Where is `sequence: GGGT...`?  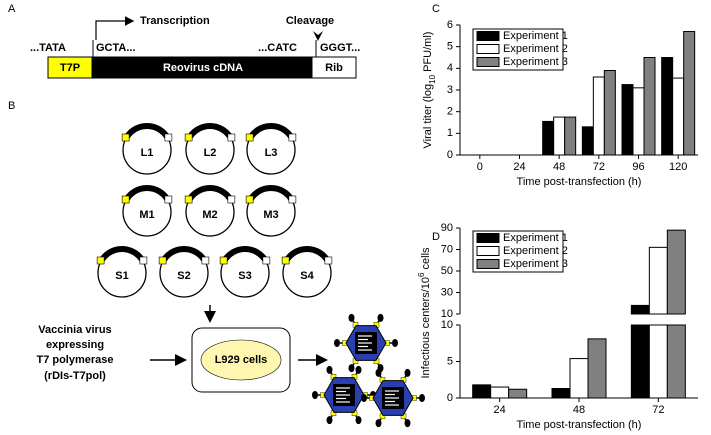 sequence: GGGT... is located at coordinates (340, 48).